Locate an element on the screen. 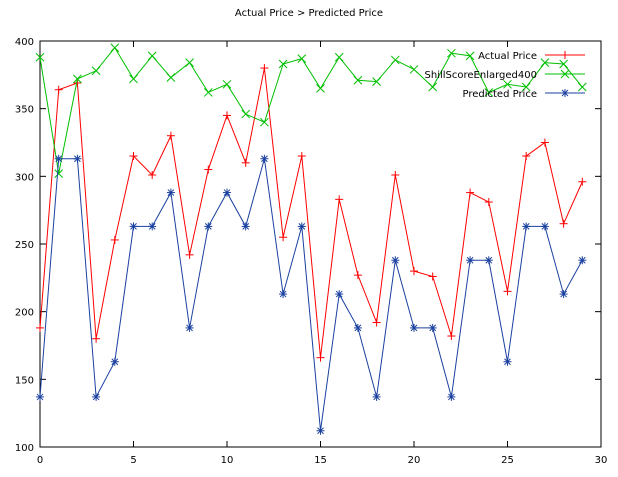 This screenshot has width=618, height=477. x-tick-label: 0 is located at coordinates (40, 460).